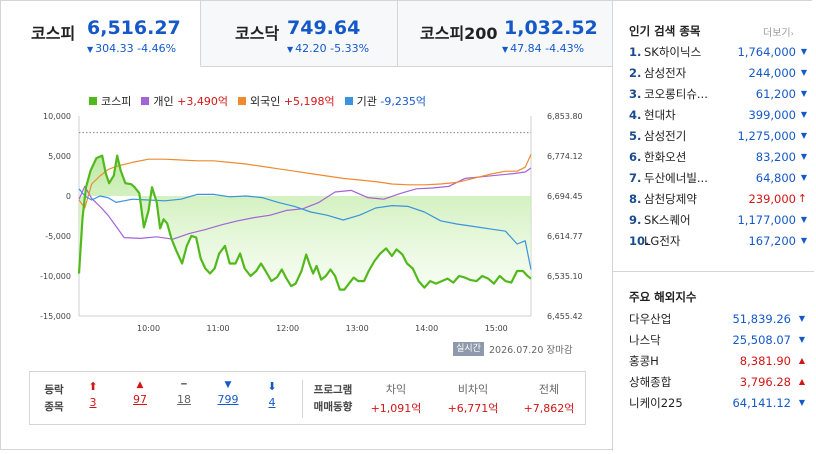  What do you see at coordinates (59, 156) in the screenshot?
I see `y-left-tick-label: 5,000` at bounding box center [59, 156].